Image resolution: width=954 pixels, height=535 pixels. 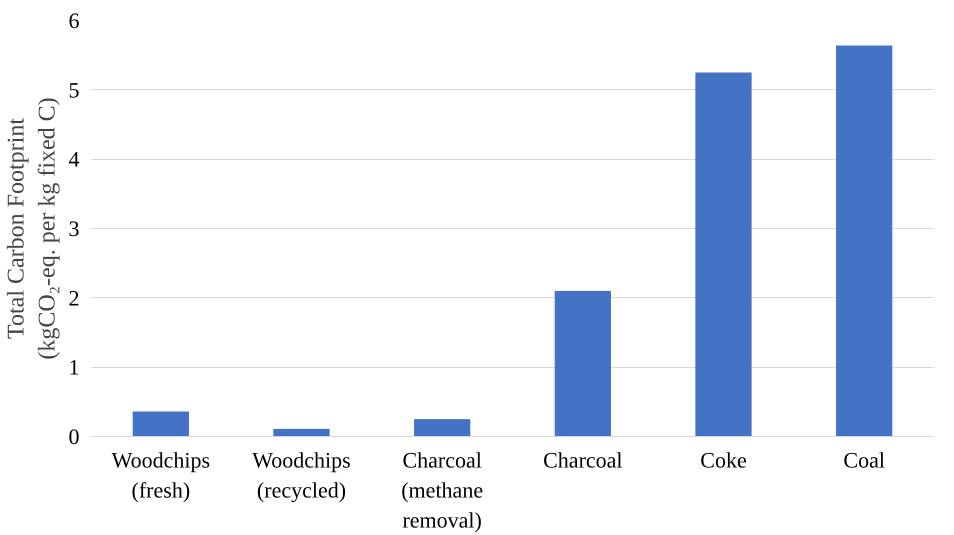 I want to click on y-tick-label: 4, so click(x=74, y=159).